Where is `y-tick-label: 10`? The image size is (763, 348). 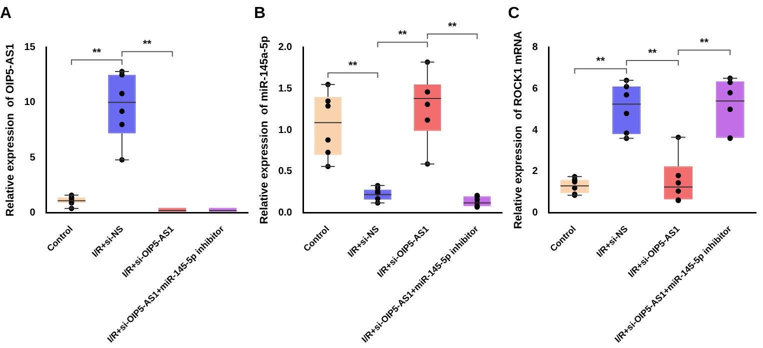
y-tick-label: 10 is located at coordinates (30, 102).